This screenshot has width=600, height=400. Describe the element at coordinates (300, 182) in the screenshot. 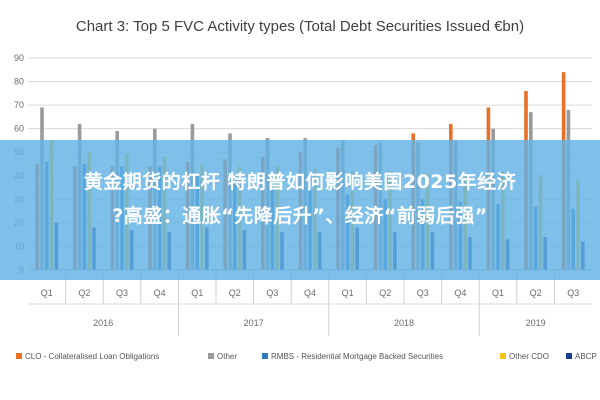

I see `overlay-line-1: 黄金期货的杠杆 特朗普如何影响美国2025年经济` at that location.